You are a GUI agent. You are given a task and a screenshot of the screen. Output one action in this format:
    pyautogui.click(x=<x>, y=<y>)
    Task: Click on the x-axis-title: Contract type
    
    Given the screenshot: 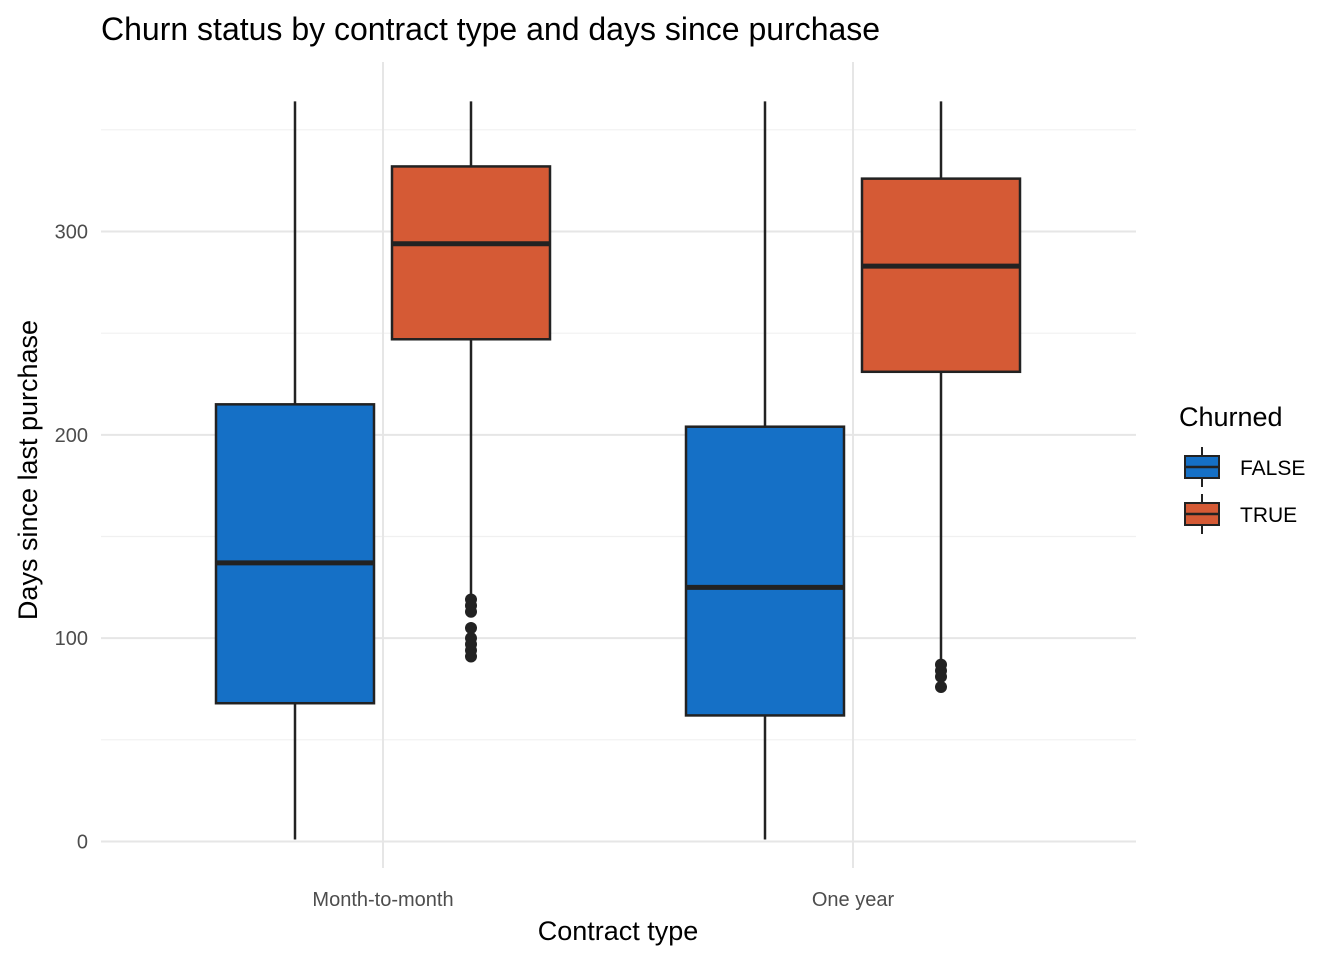 What is the action you would take?
    pyautogui.click(x=618, y=931)
    